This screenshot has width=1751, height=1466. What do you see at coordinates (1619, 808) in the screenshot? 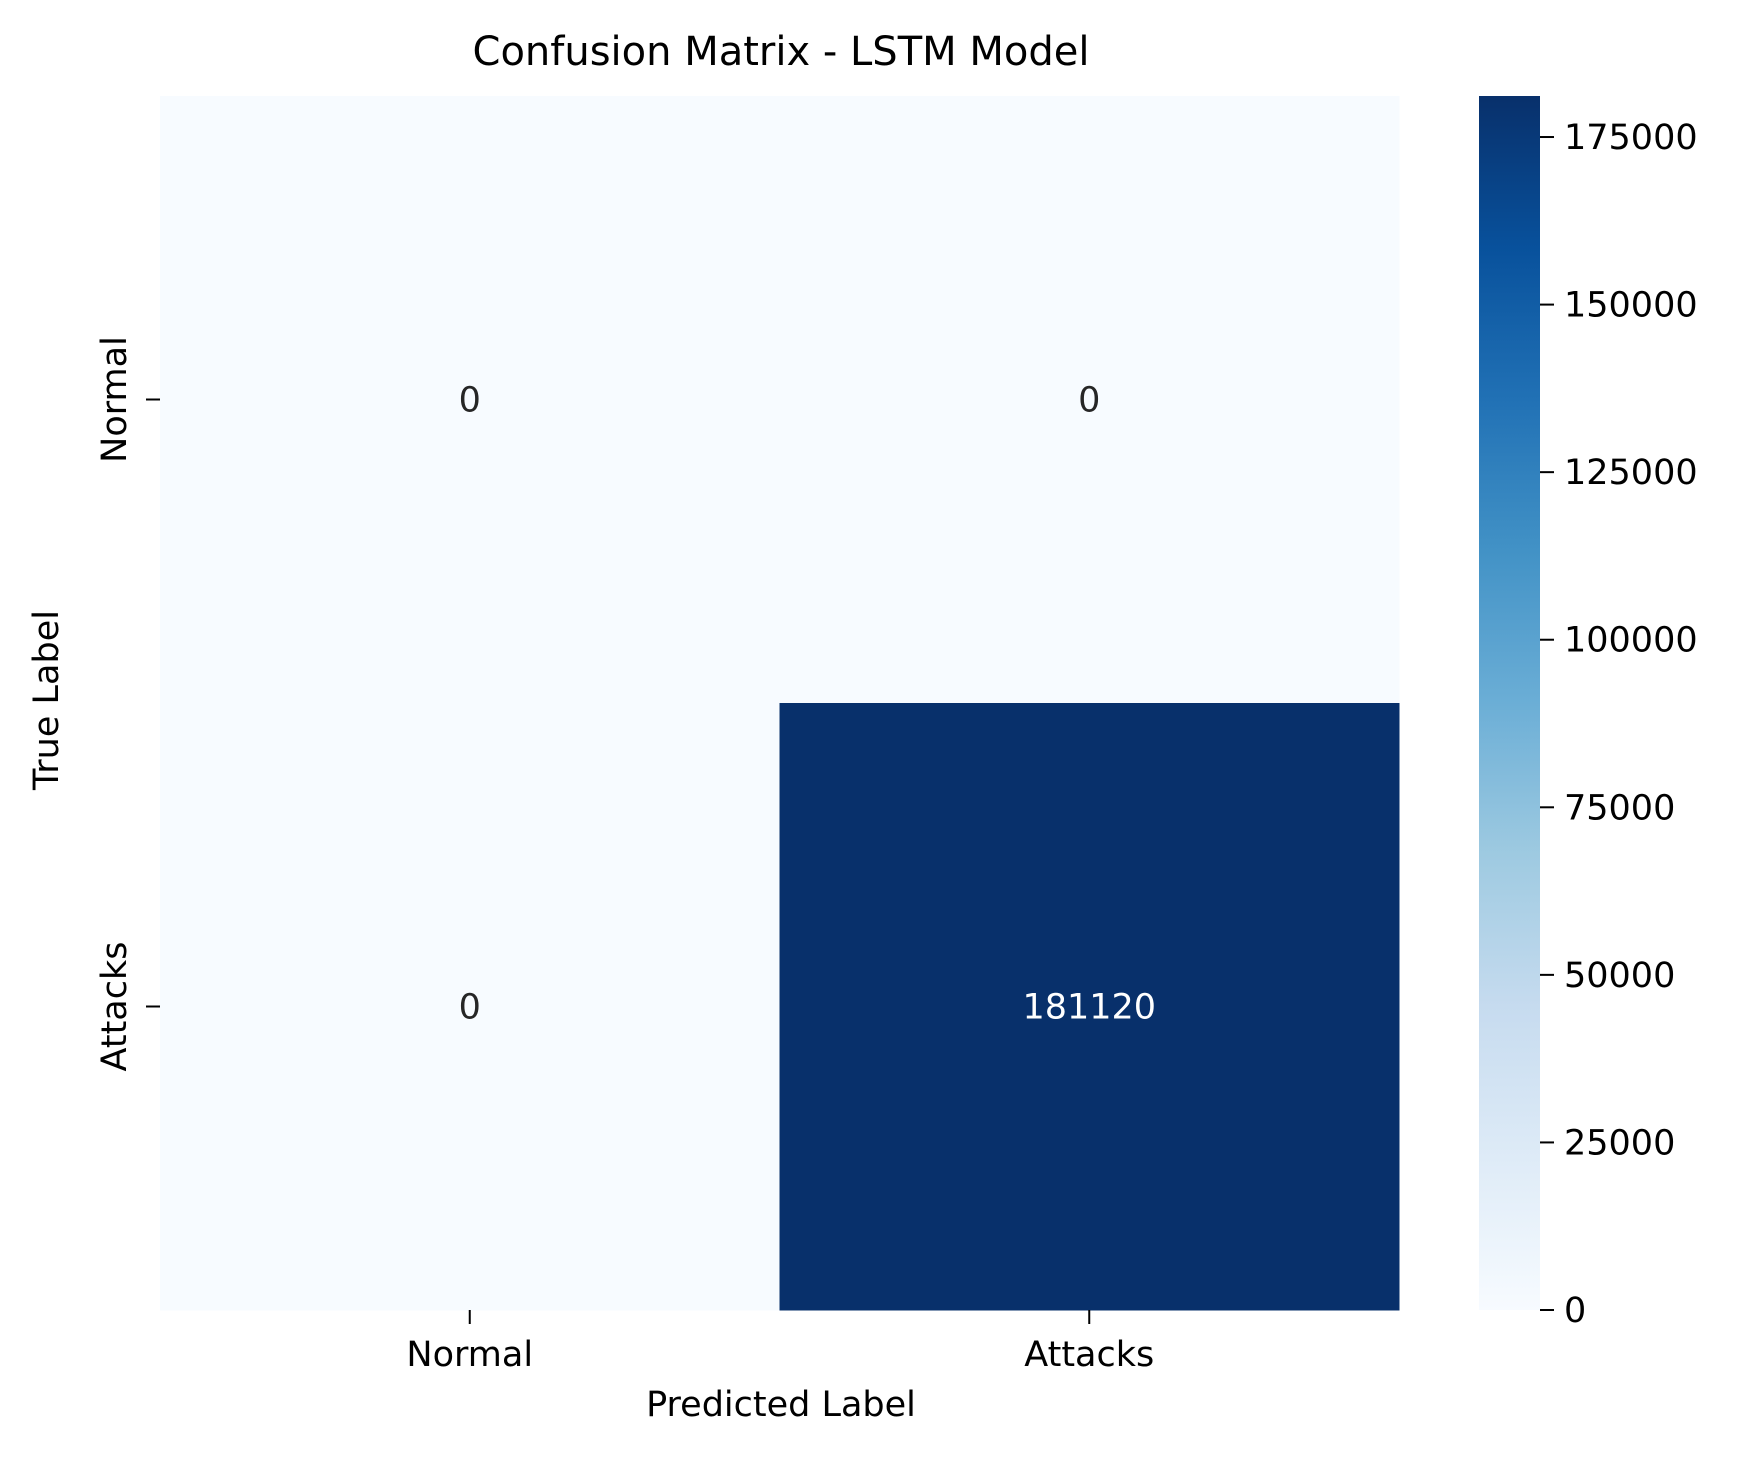
I see `colorbar-tick-label: 75000` at bounding box center [1619, 808].